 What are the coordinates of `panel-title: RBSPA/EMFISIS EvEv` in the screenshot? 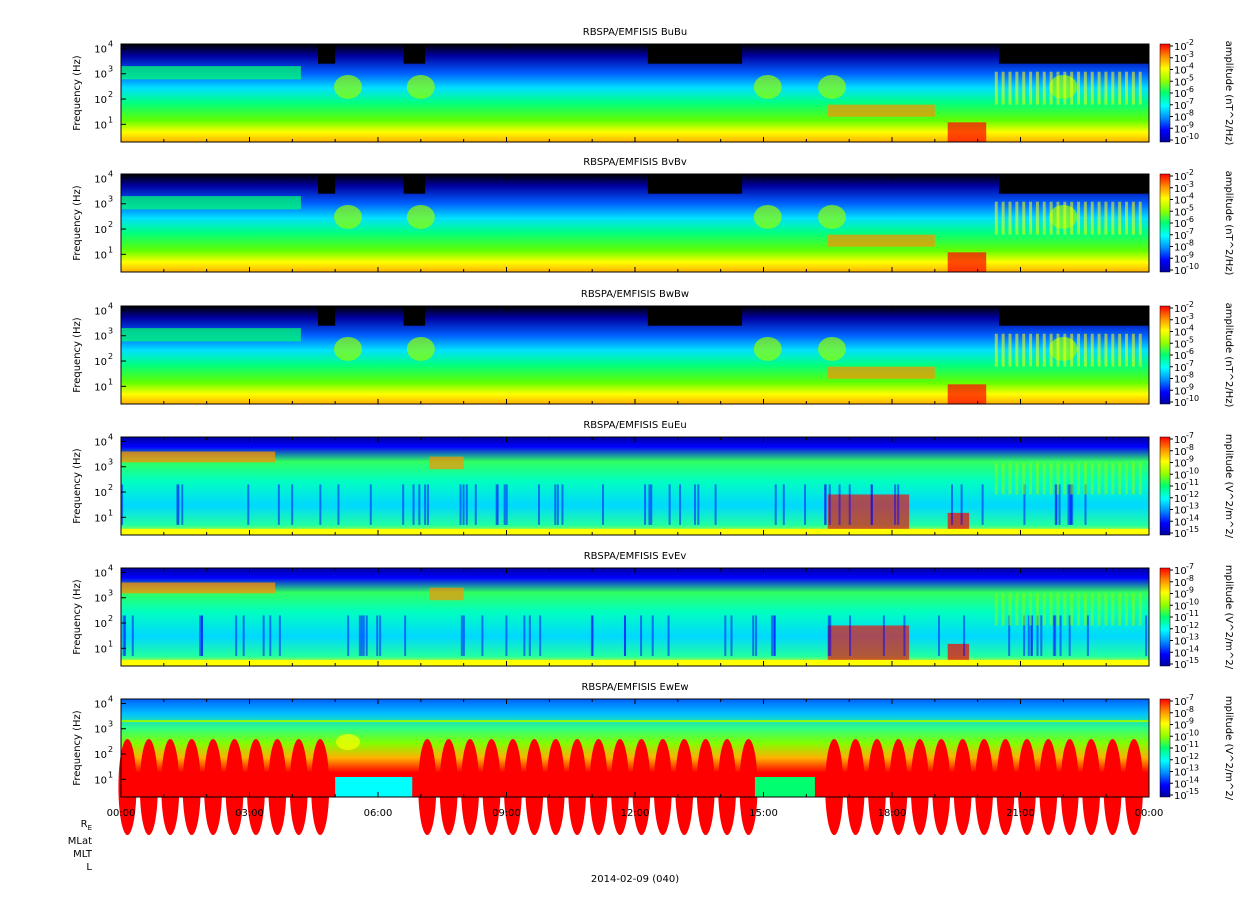 It's located at (635, 556).